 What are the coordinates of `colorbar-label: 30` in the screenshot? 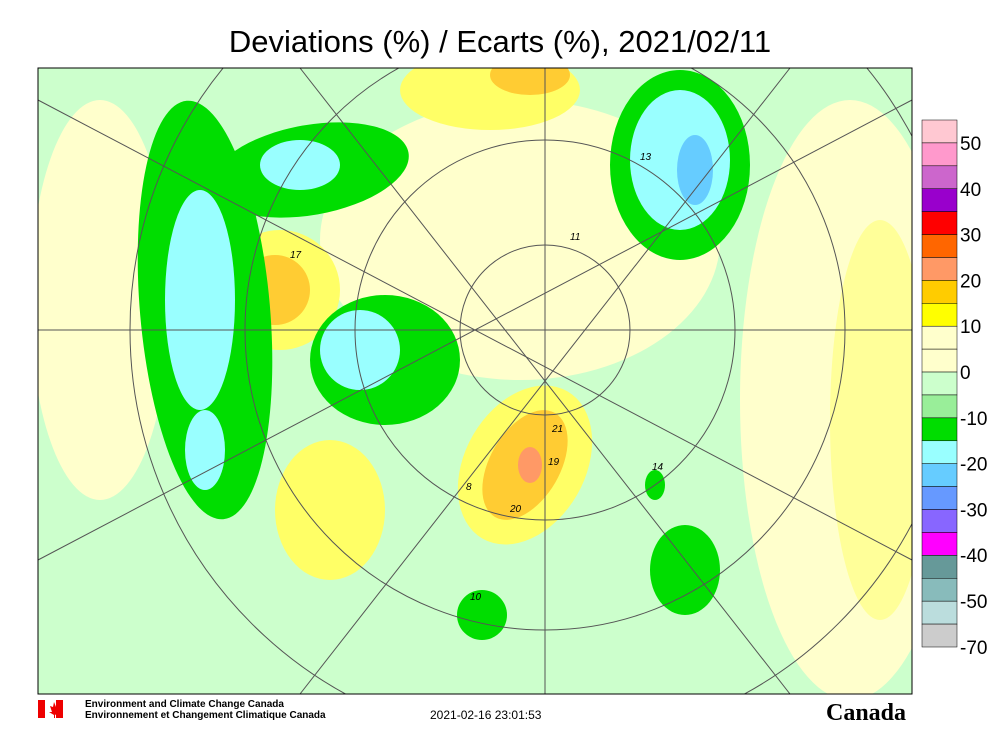 It's located at (970, 236).